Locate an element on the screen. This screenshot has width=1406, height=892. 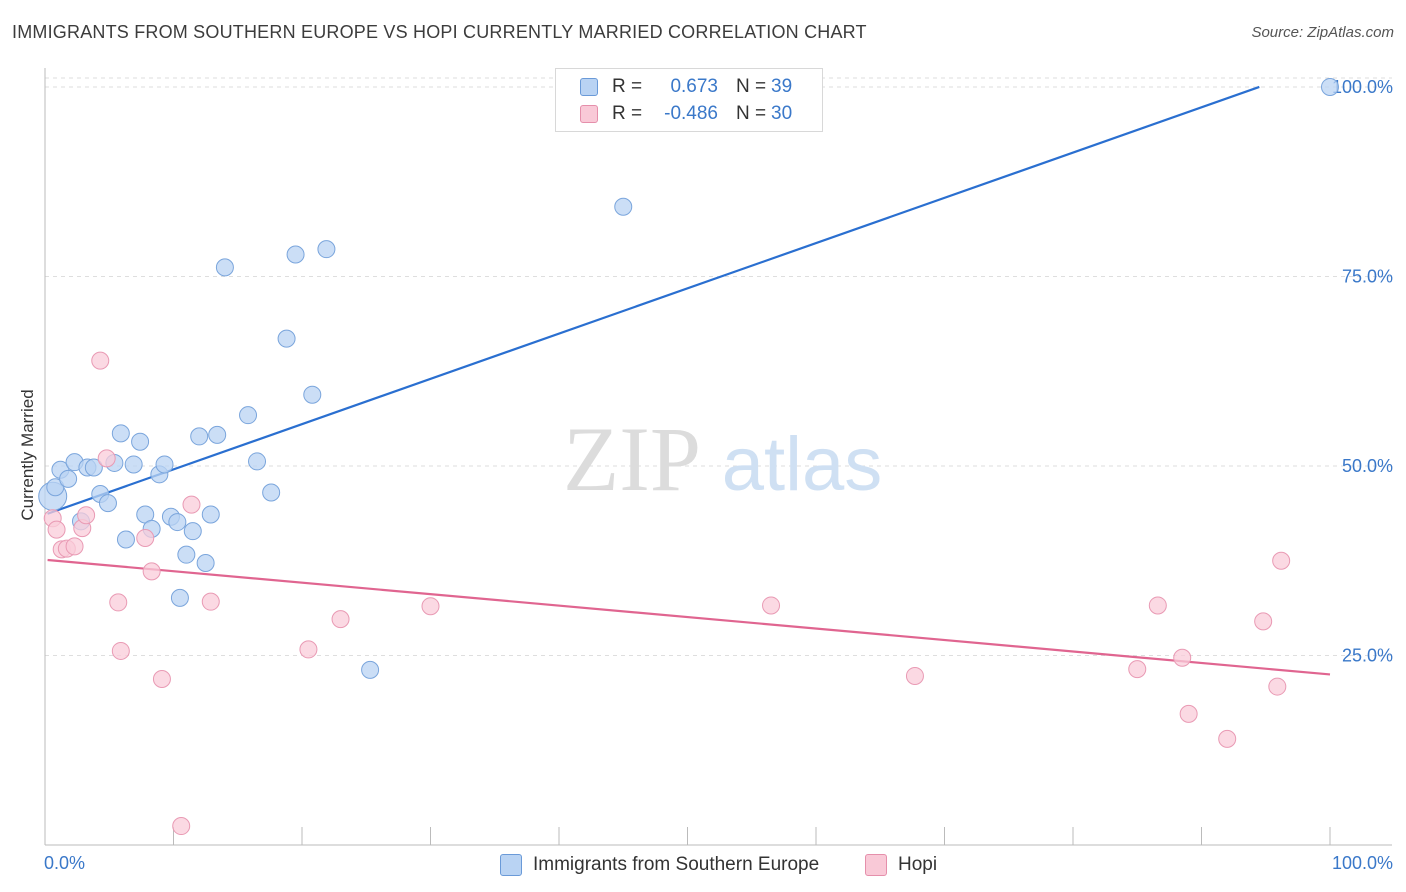
legend-r-value: -0.486 is located at coordinates (691, 113).